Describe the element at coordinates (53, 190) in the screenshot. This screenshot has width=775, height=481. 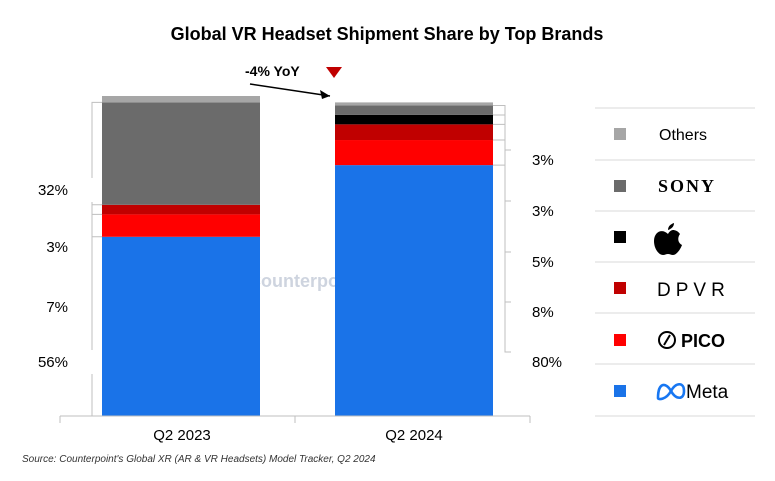
I see `value-label-left: 32%` at that location.